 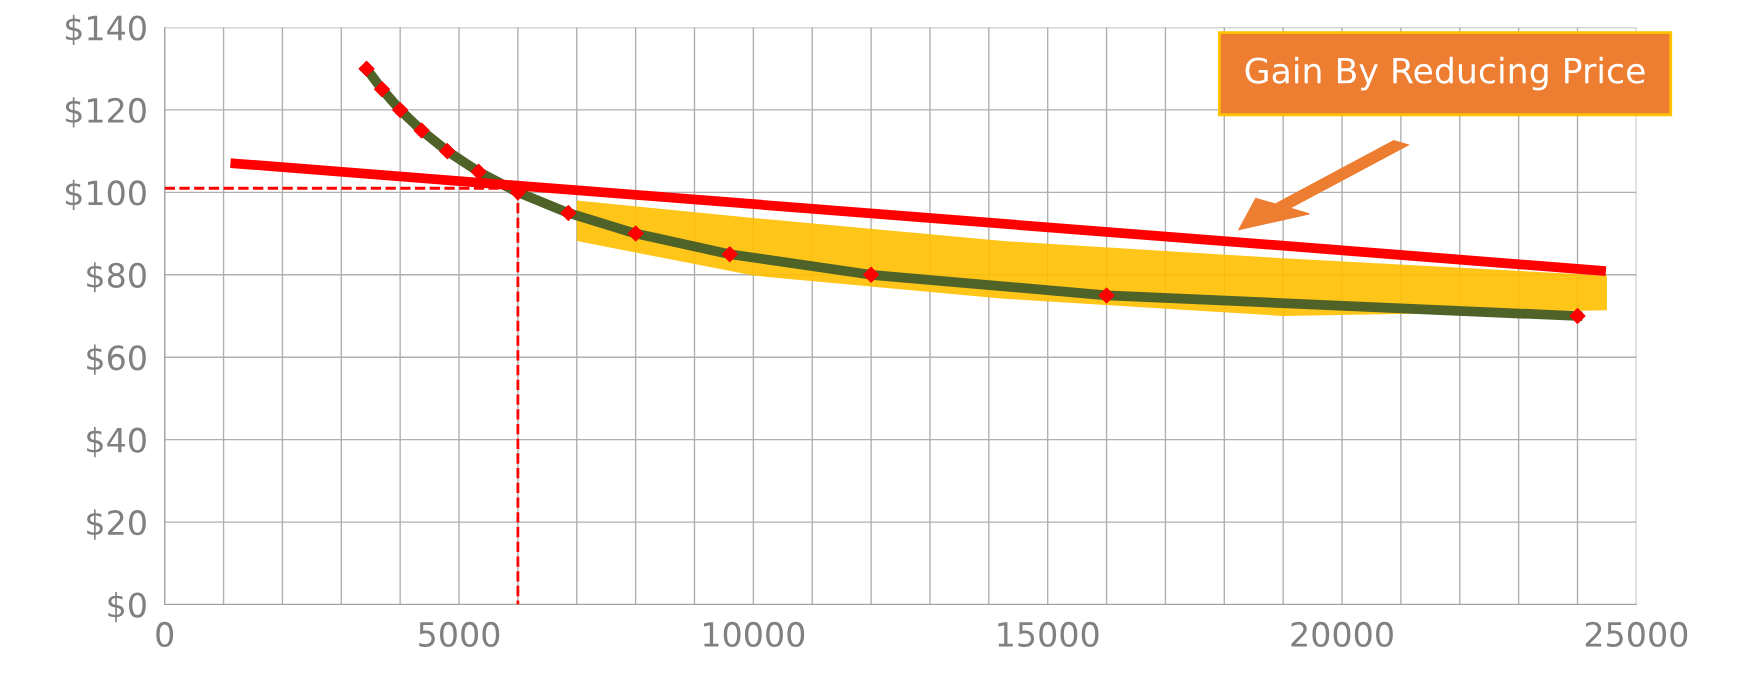 What do you see at coordinates (116, 277) in the screenshot?
I see `y-tick-label: $80` at bounding box center [116, 277].